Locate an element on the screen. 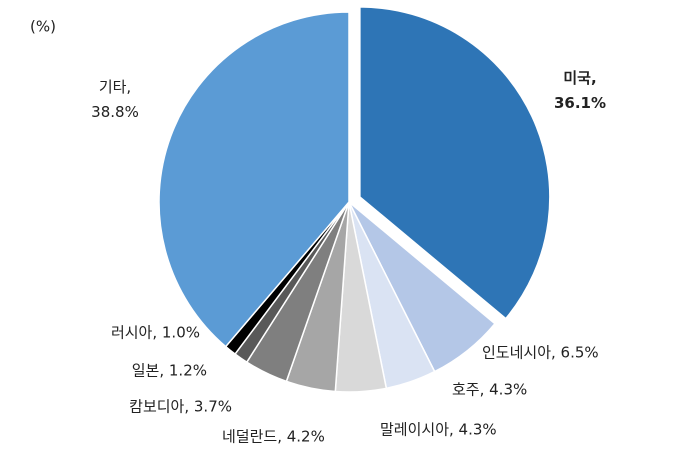  data-label: 러시아, 1.0% is located at coordinates (155, 333).